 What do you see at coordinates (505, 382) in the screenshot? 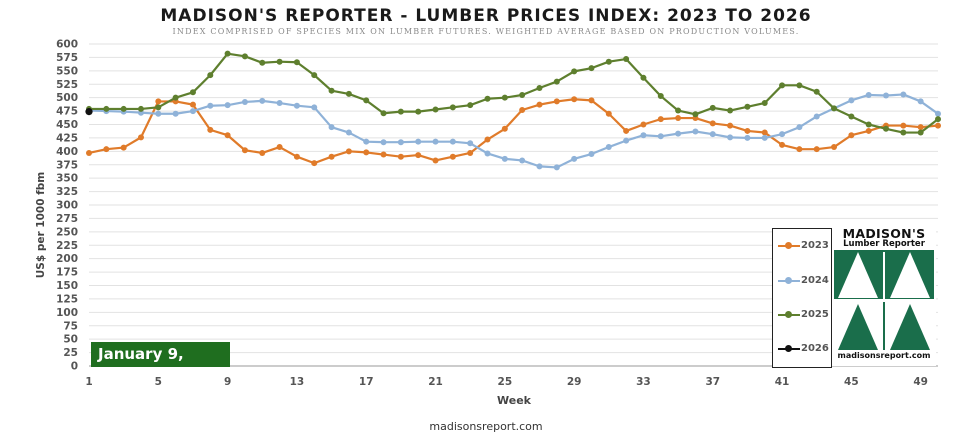
I see `x-tick-label: 25` at bounding box center [505, 382].